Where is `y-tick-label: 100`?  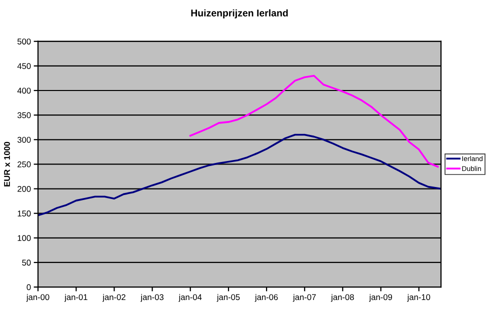
y-tick-label: 100 is located at coordinates (24, 238).